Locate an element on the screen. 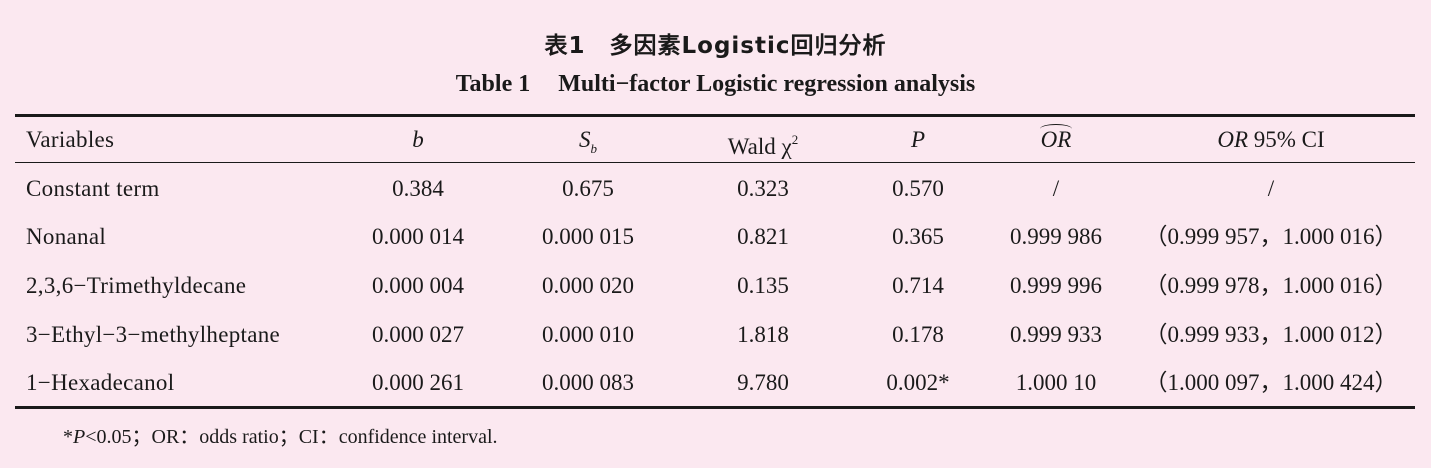 The image size is (1431, 468). table-top-rule is located at coordinates (715, 115).